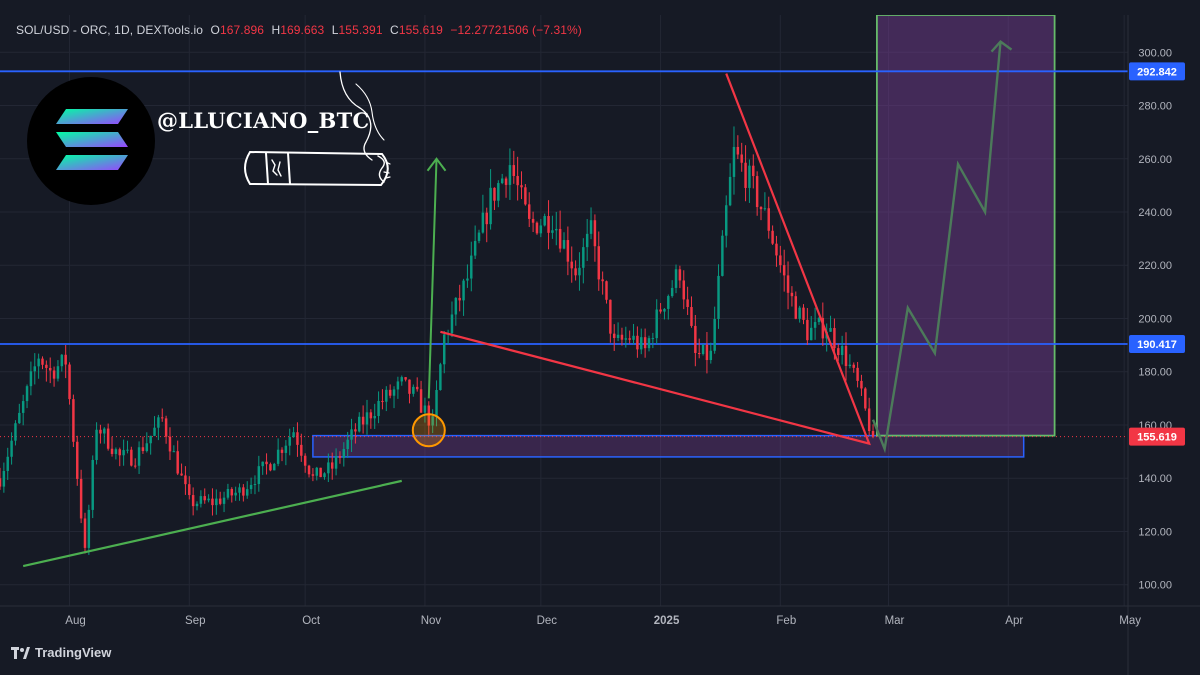  What do you see at coordinates (420, 30) in the screenshot?
I see `close-value: 155.619` at bounding box center [420, 30].